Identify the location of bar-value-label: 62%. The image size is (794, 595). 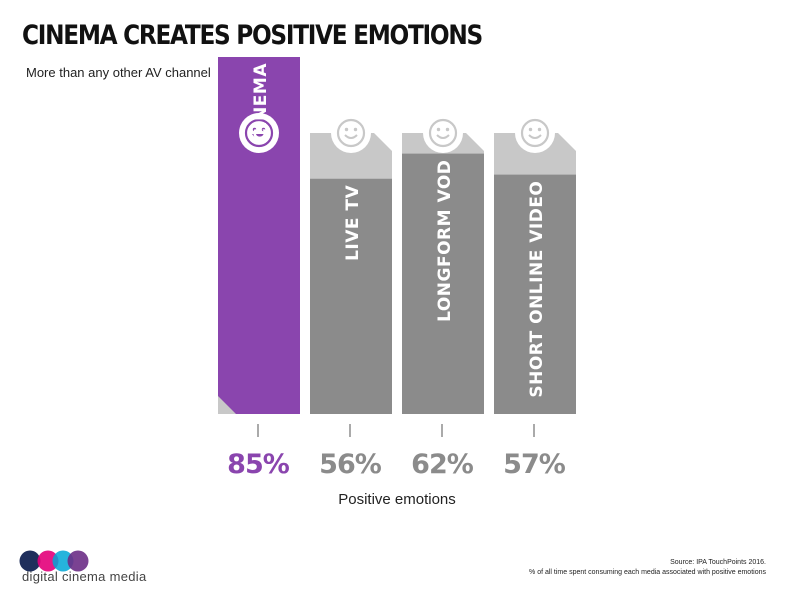
(442, 464).